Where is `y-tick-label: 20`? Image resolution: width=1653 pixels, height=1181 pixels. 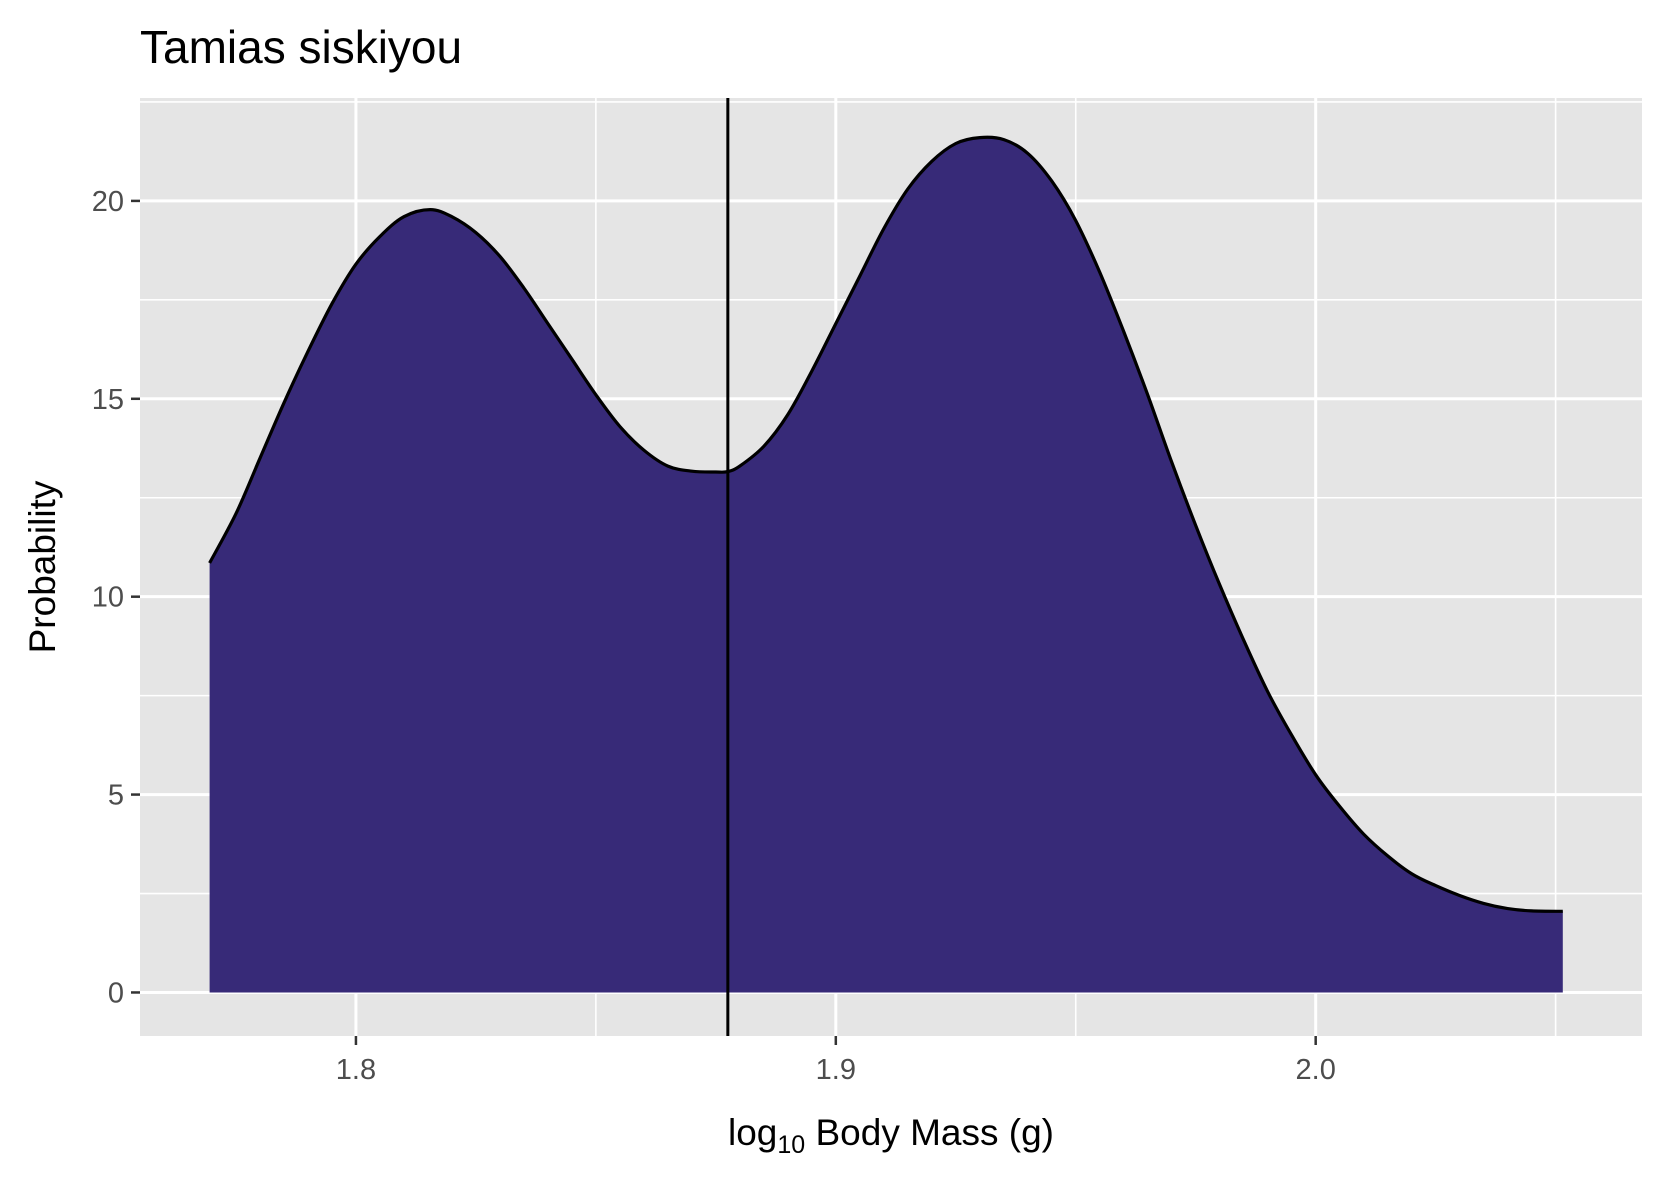
y-tick-label: 20 is located at coordinates (108, 202).